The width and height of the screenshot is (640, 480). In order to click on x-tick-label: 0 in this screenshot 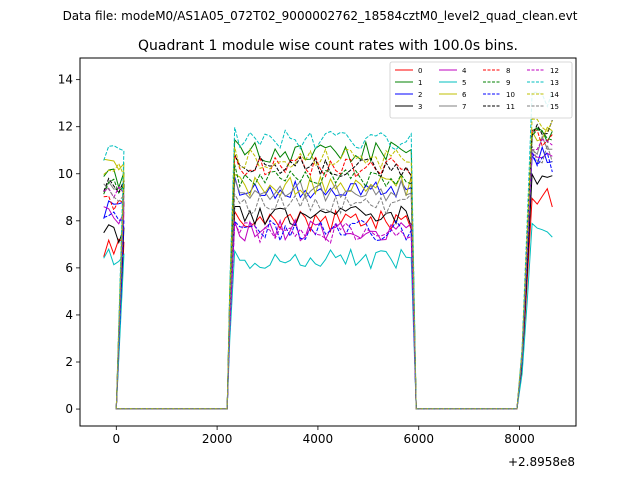, I will do `click(116, 439)`.